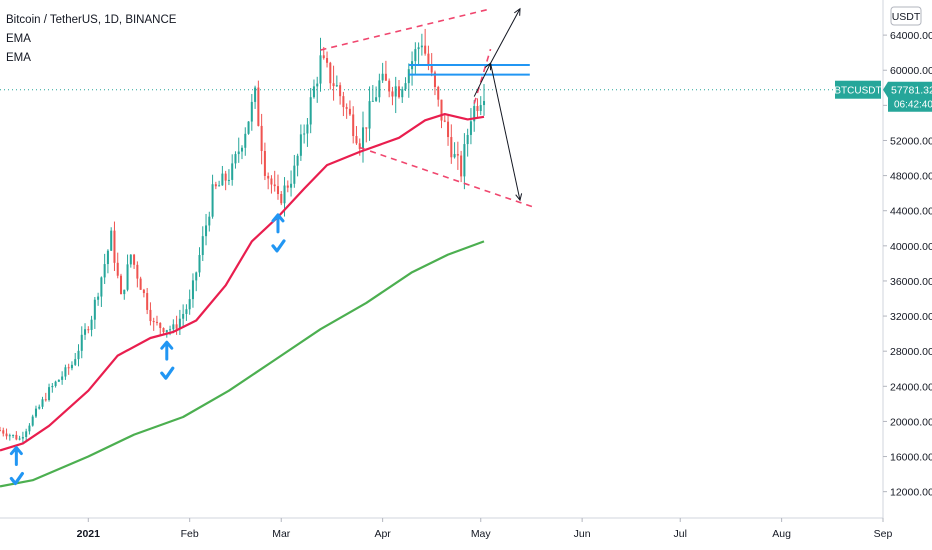  Describe the element at coordinates (382, 534) in the screenshot. I see `x-tick-label: Apr` at that location.